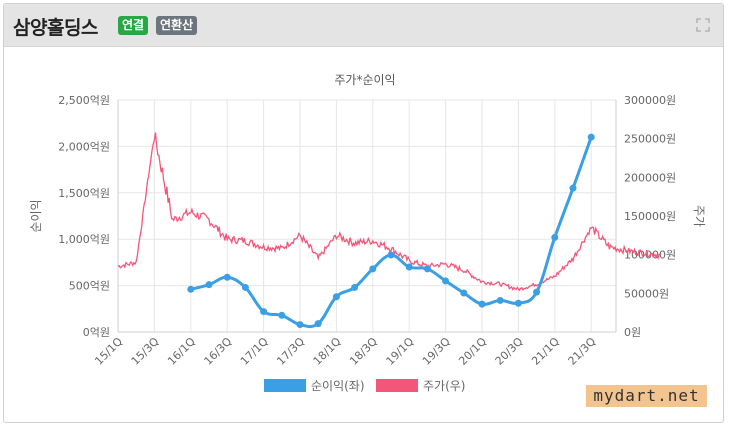  What do you see at coordinates (96, 332) in the screenshot?
I see `left-tick-label: 0억원` at bounding box center [96, 332].